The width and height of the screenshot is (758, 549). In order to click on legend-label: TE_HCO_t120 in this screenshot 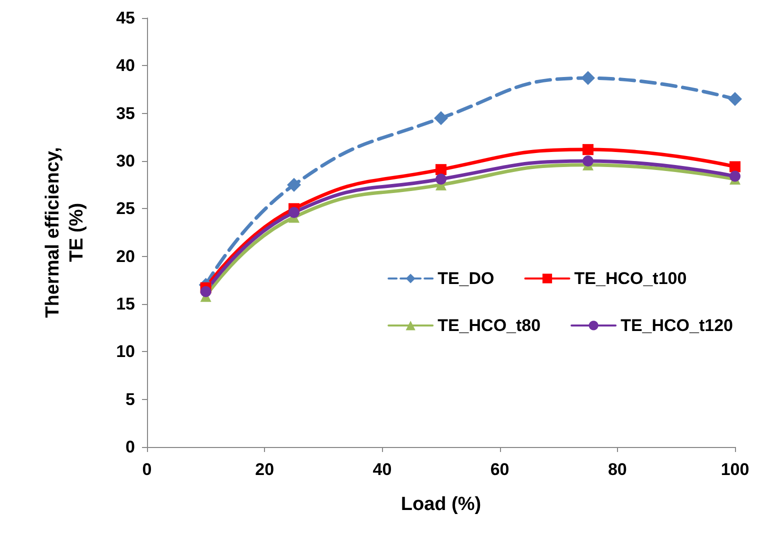, I will do `click(677, 325)`.